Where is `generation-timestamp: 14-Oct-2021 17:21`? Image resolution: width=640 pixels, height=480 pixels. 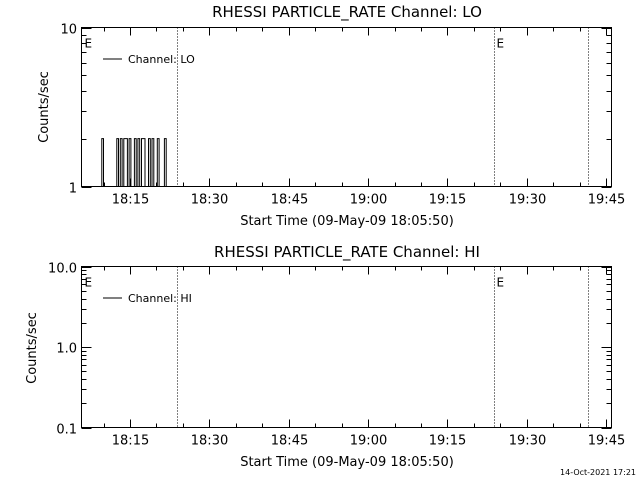 generation-timestamp: 14-Oct-2021 17:21 is located at coordinates (598, 472).